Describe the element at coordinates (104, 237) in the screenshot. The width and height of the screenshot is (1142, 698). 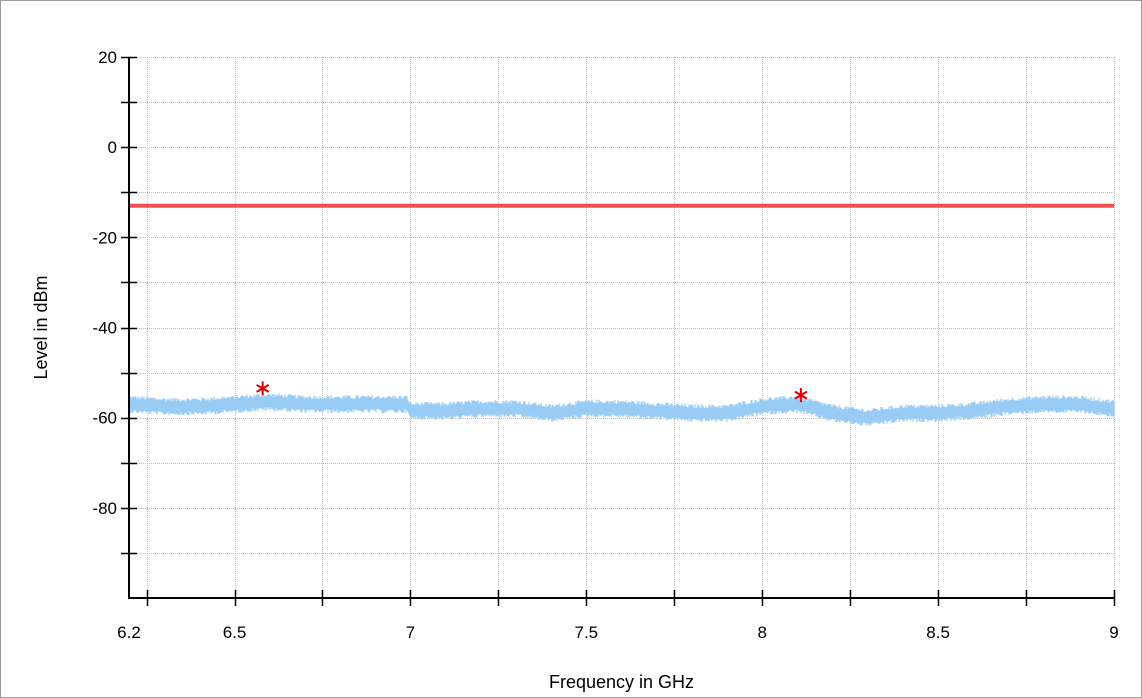
I see `y-tick-label-2: -20` at that location.